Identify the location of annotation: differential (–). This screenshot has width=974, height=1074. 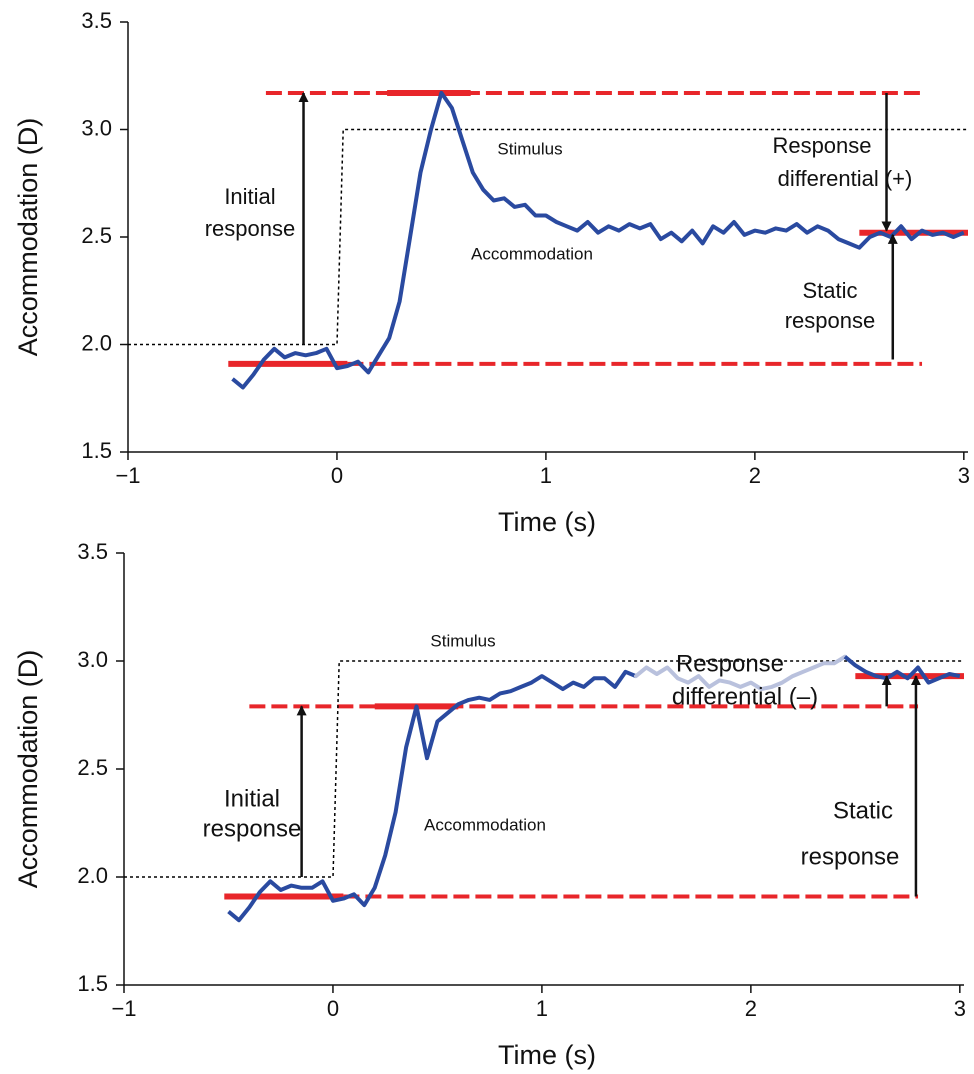
(745, 696).